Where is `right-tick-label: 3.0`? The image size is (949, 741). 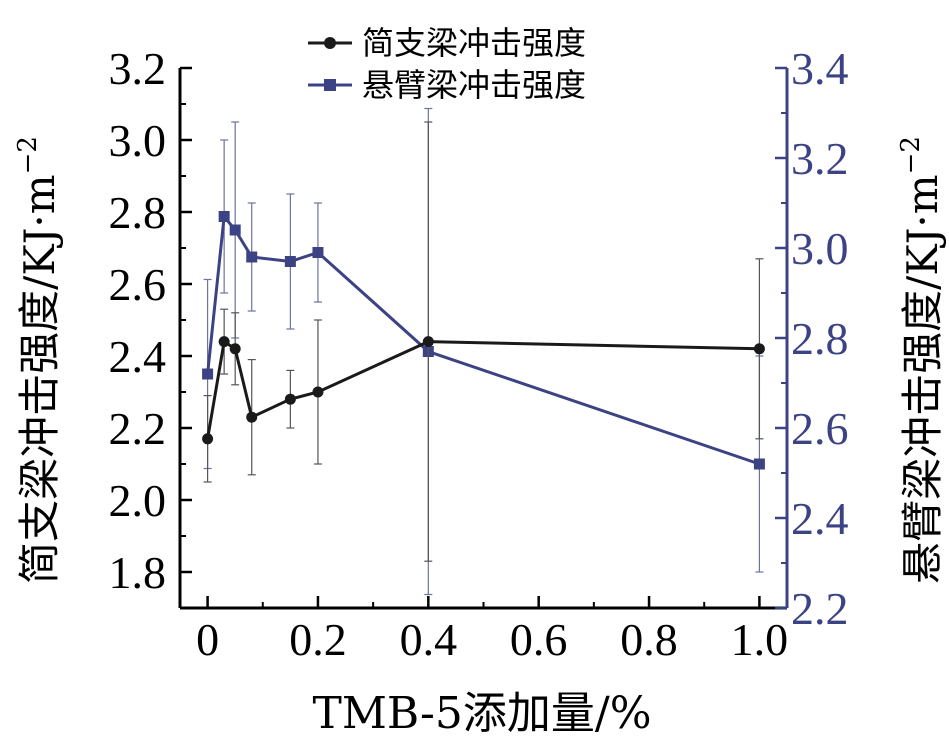 right-tick-label: 3.0 is located at coordinates (820, 248).